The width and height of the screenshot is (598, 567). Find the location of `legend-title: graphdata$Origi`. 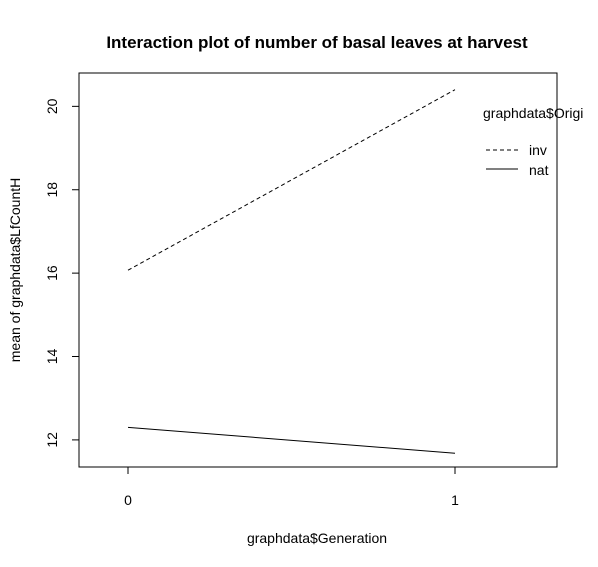

legend-title: graphdata$Origi is located at coordinates (533, 113).